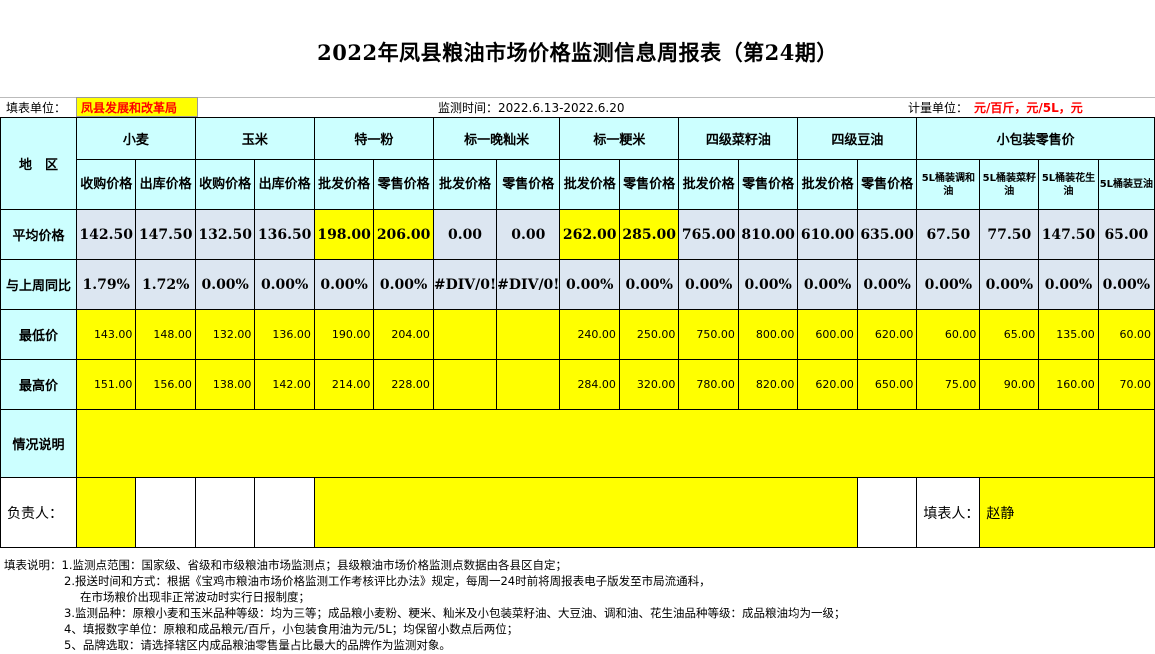  Describe the element at coordinates (137, 107) in the screenshot. I see `unit-value-cell: 凤县发展和改革局` at that location.